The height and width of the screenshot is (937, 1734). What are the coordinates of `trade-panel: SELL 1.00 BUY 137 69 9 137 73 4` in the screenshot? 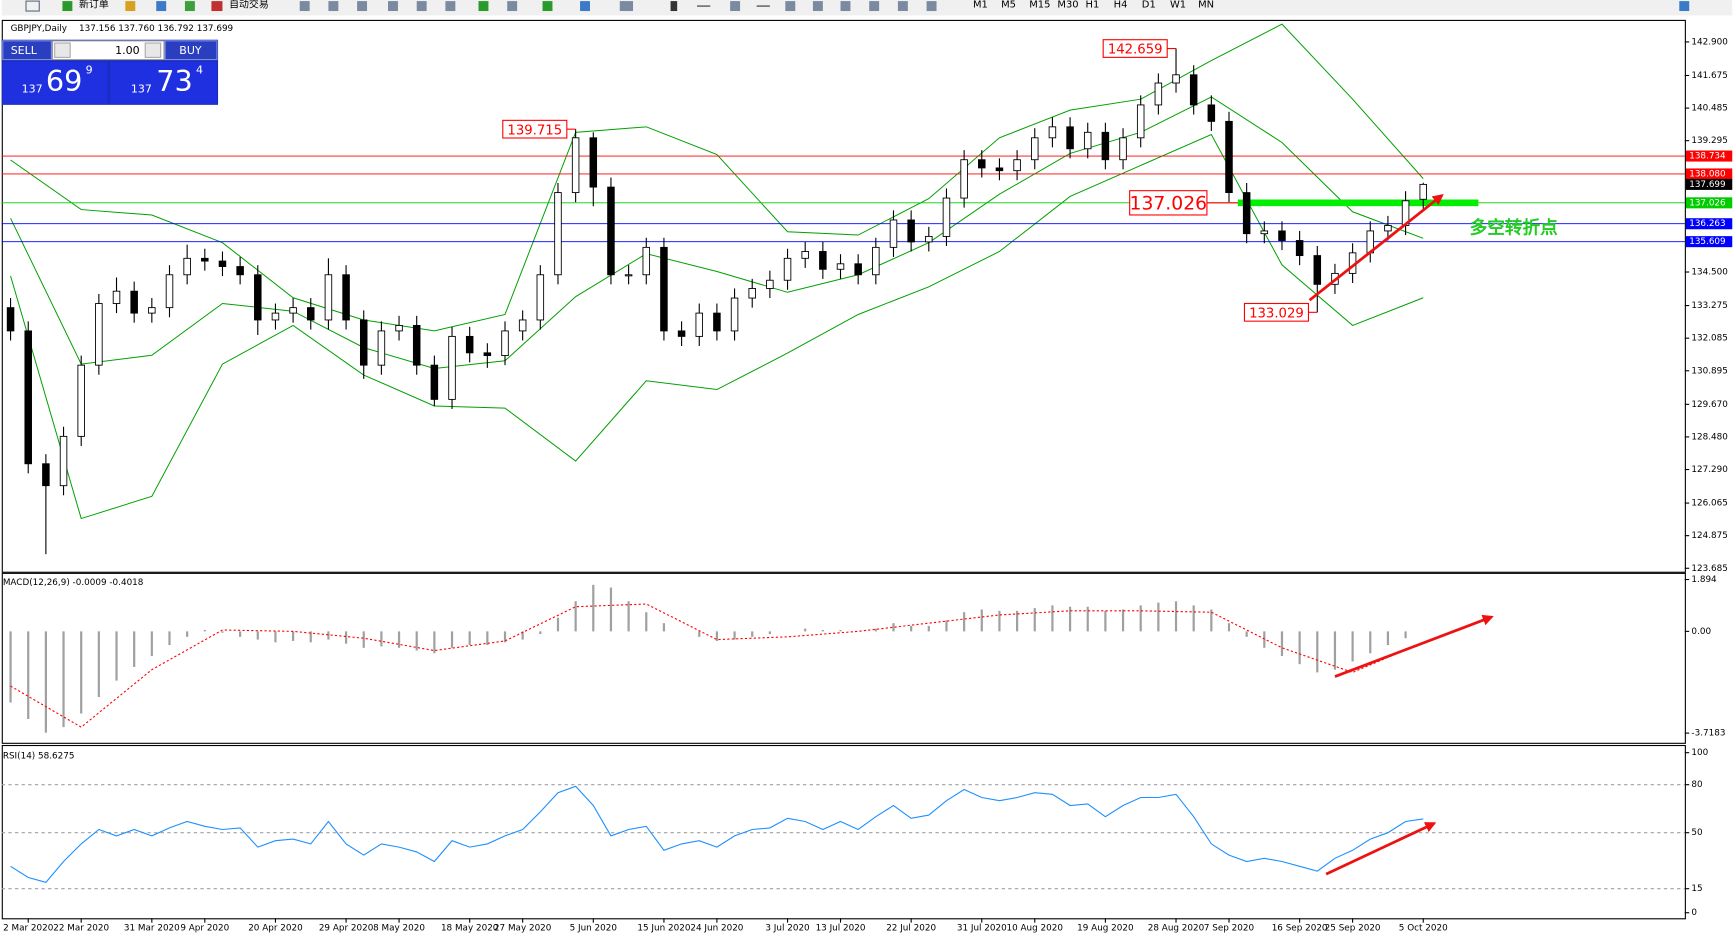 It's located at (110, 72).